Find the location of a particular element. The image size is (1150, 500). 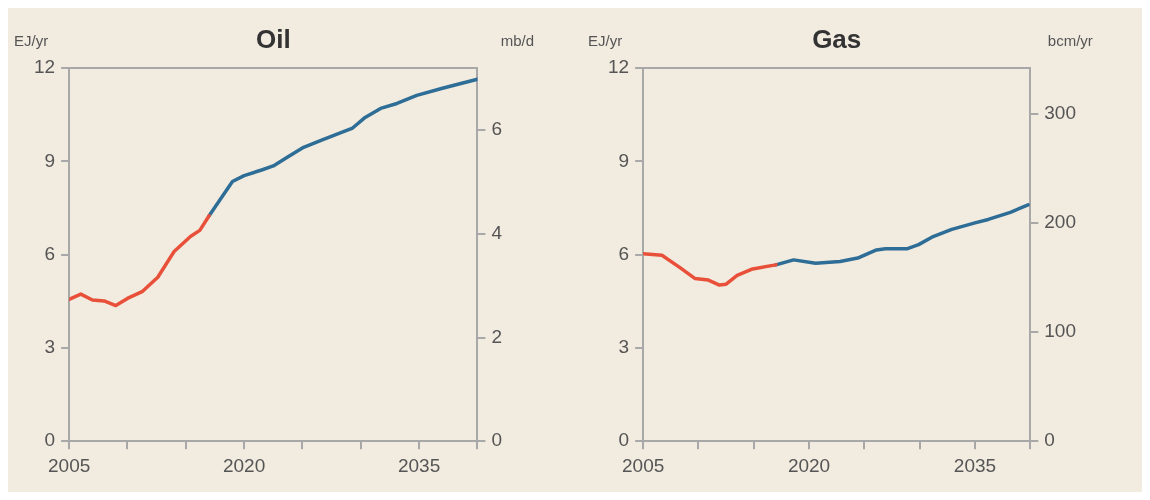

y2-tick-label: 4 is located at coordinates (497, 233).